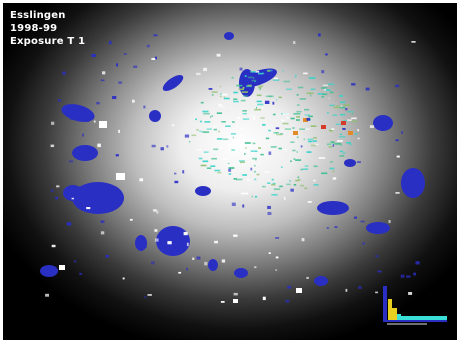  I want to click on hub-node, so click(299, 290).